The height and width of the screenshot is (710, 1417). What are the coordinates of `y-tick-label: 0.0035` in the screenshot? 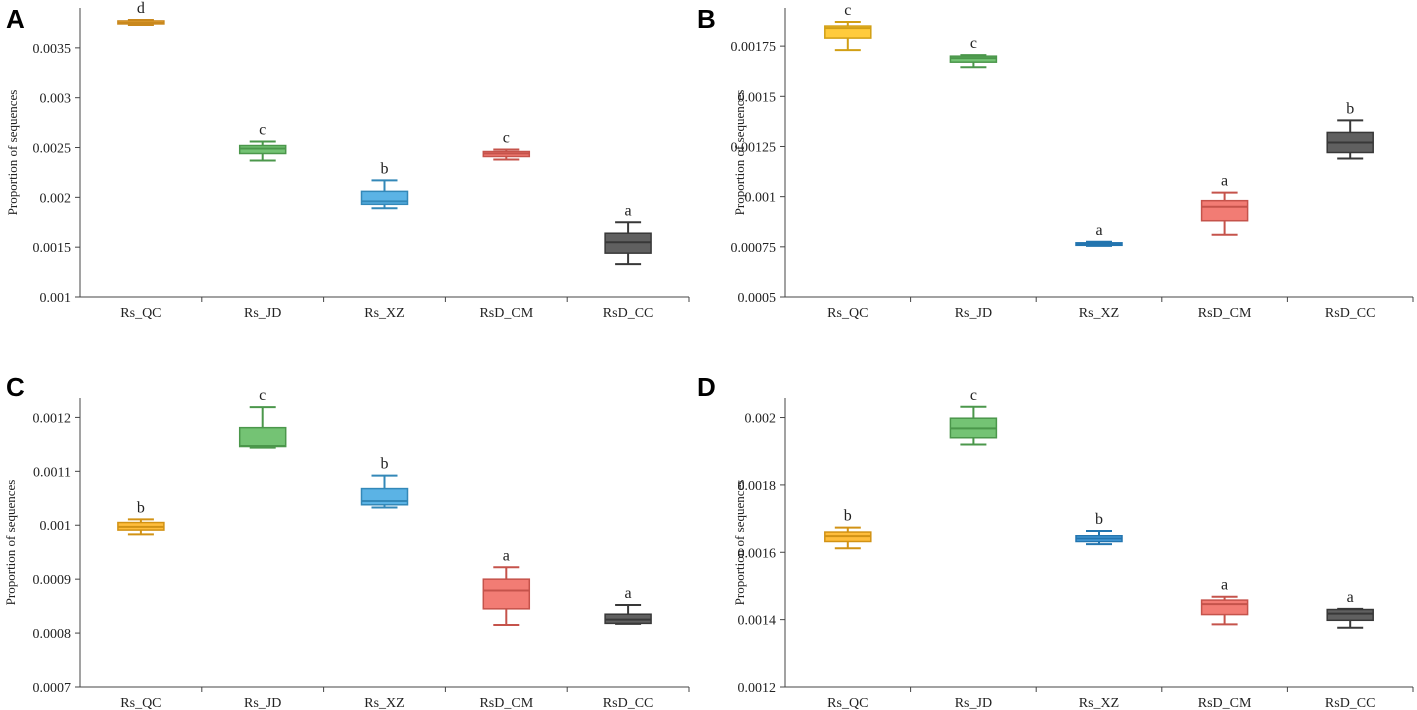 It's located at (52, 49).